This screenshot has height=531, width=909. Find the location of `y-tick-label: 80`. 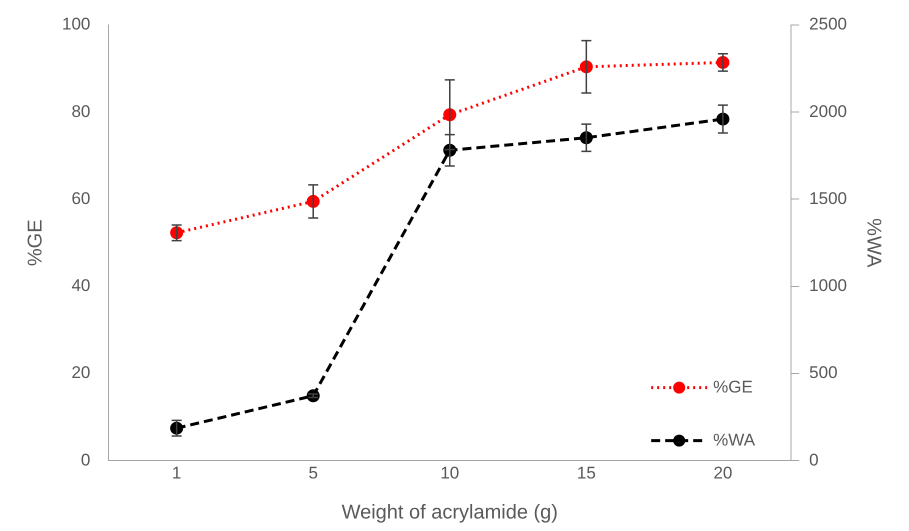

y-tick-label: 80 is located at coordinates (80, 111).